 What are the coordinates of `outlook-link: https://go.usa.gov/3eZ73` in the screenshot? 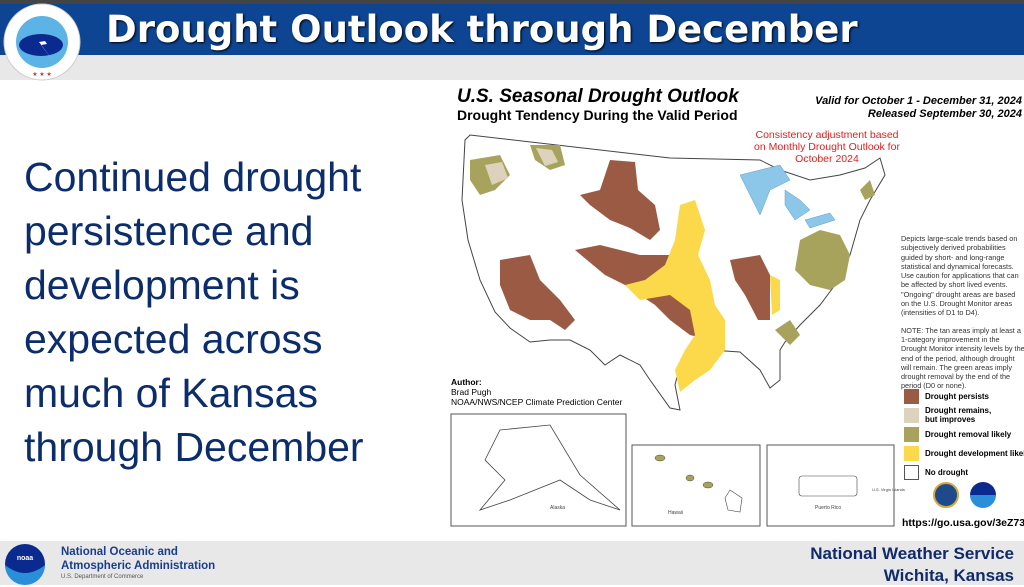 It's located at (963, 523).